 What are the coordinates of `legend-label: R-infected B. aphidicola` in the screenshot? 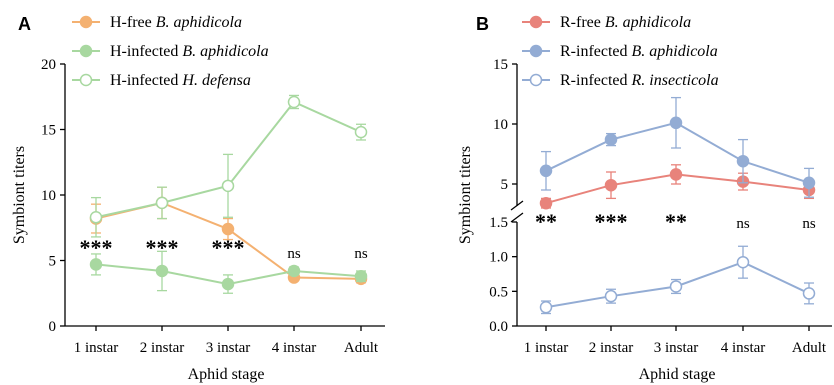 It's located at (639, 51).